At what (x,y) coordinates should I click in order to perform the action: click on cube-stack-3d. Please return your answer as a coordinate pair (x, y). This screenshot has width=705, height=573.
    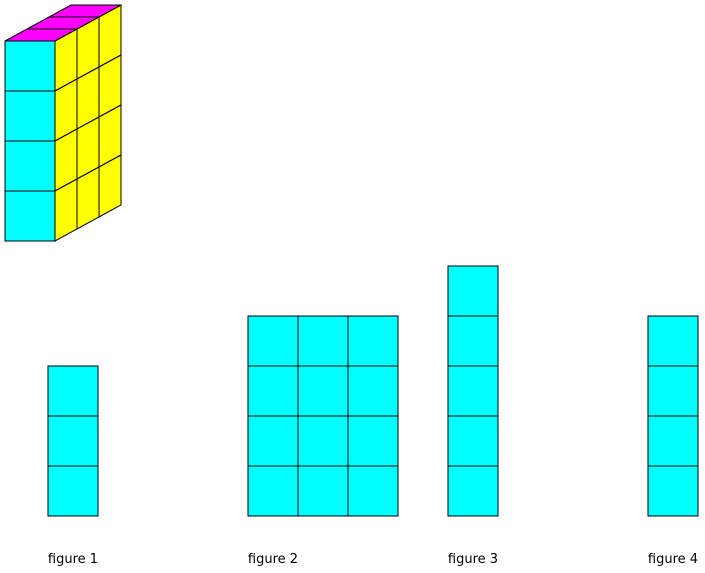
    Looking at the image, I should click on (63, 123).